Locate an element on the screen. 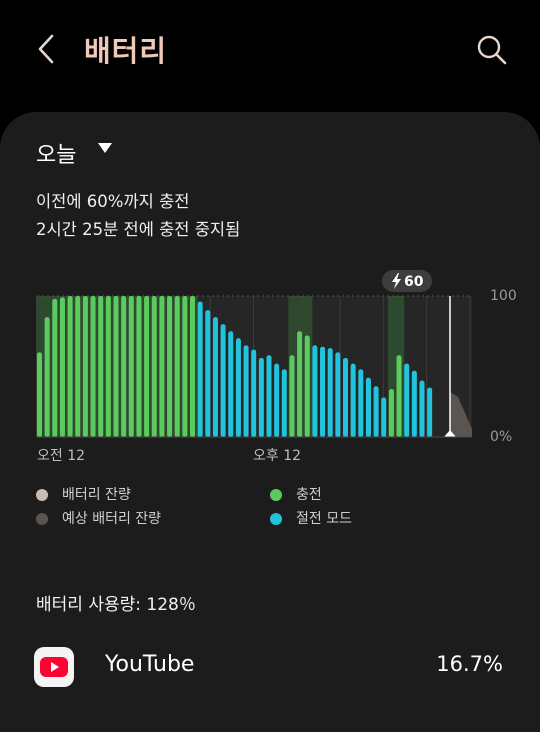 The width and height of the screenshot is (540, 732). search-button is located at coordinates (492, 50).